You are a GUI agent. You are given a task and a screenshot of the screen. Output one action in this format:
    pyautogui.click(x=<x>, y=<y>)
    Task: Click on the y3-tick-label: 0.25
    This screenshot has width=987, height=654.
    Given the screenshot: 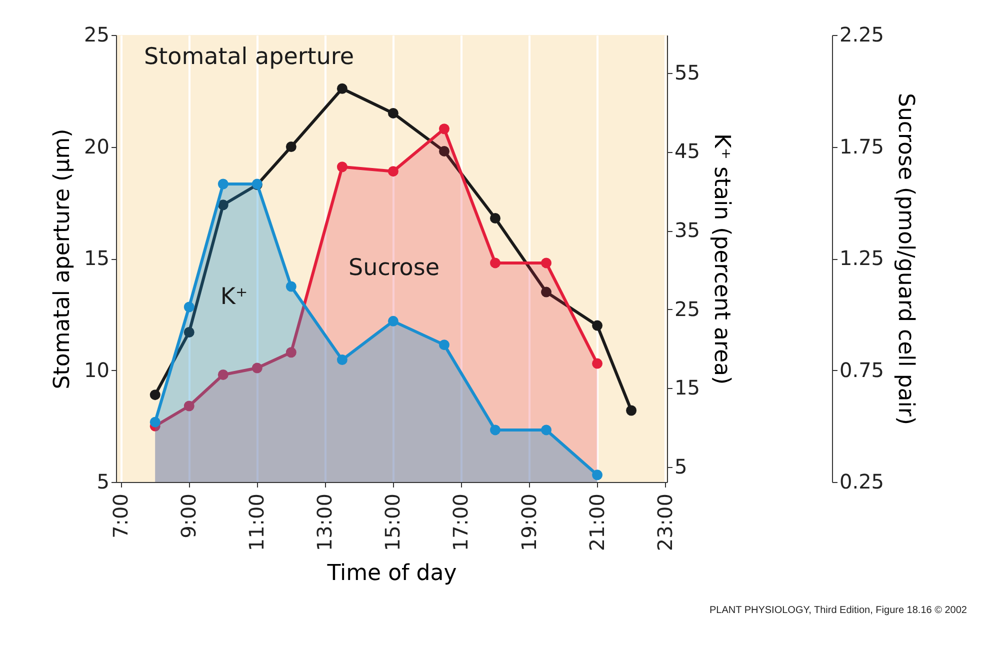 What is the action you would take?
    pyautogui.click(x=862, y=482)
    